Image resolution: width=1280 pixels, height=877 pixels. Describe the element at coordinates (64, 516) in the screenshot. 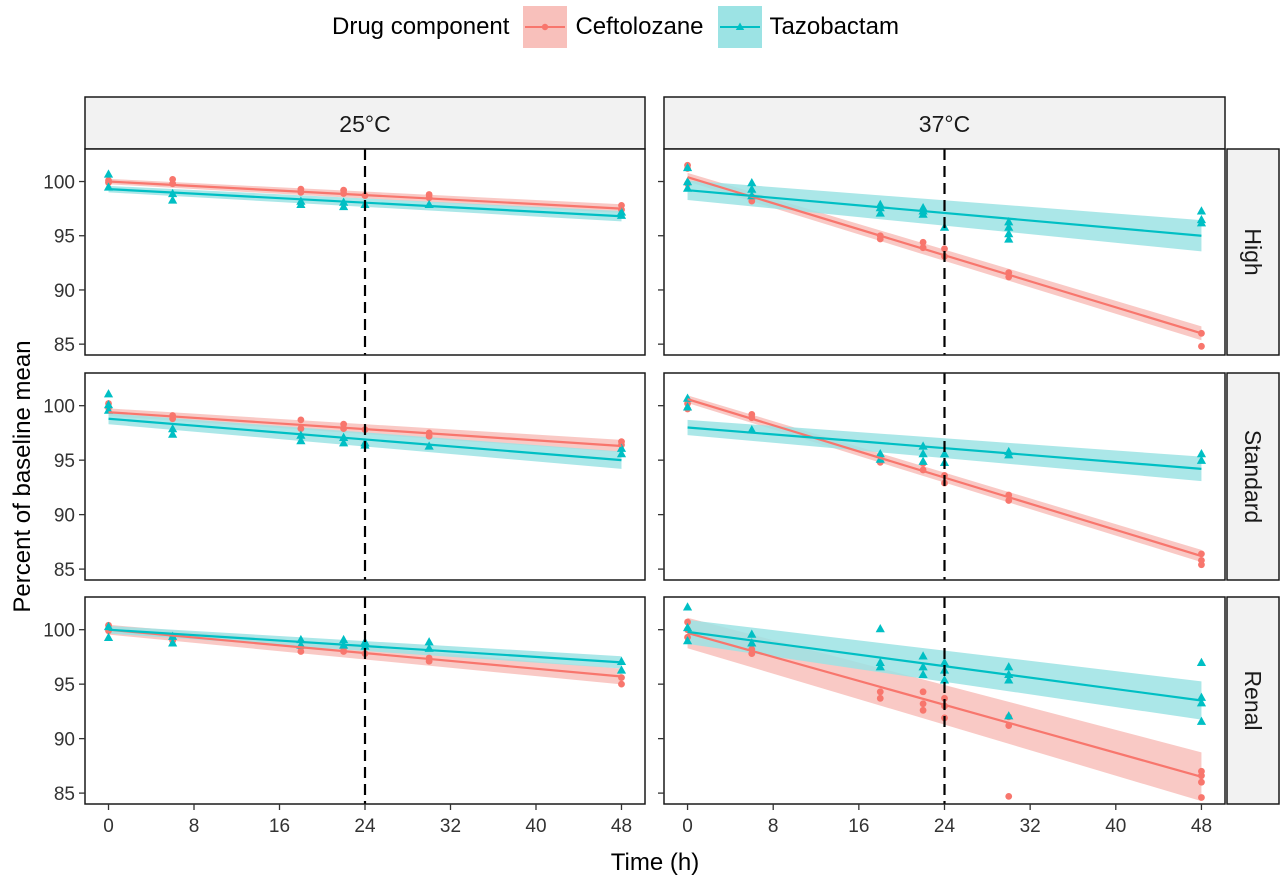

I see `y-tick-label-standard-25c-90: 90` at that location.